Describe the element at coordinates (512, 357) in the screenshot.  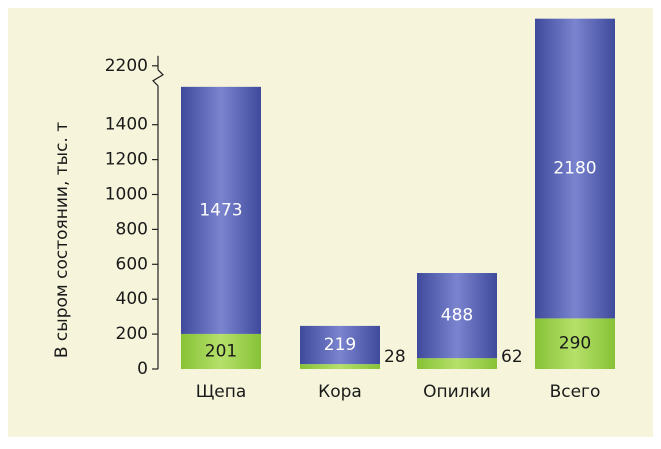
I see `value-label: 62` at that location.